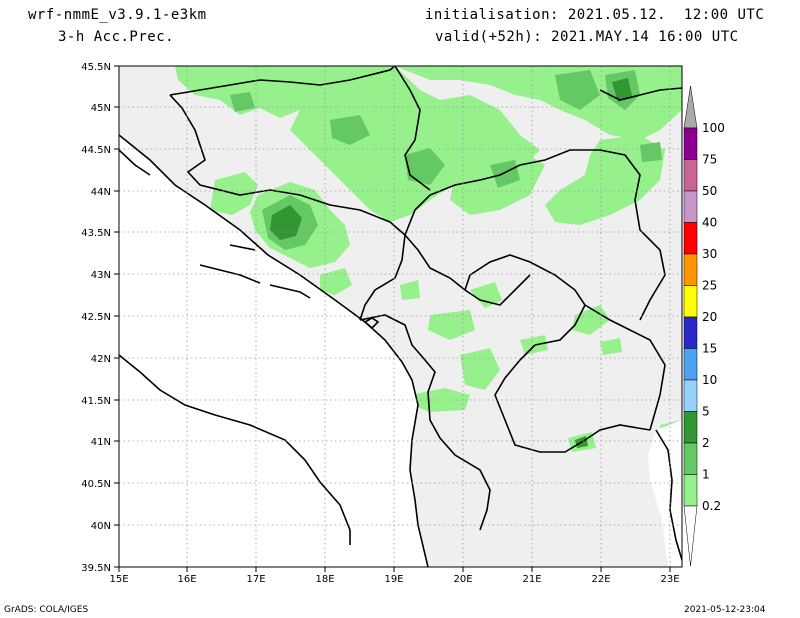 This screenshot has width=800, height=618. What do you see at coordinates (690, 536) in the screenshot?
I see `colorbar-bottom-arrow` at bounding box center [690, 536].